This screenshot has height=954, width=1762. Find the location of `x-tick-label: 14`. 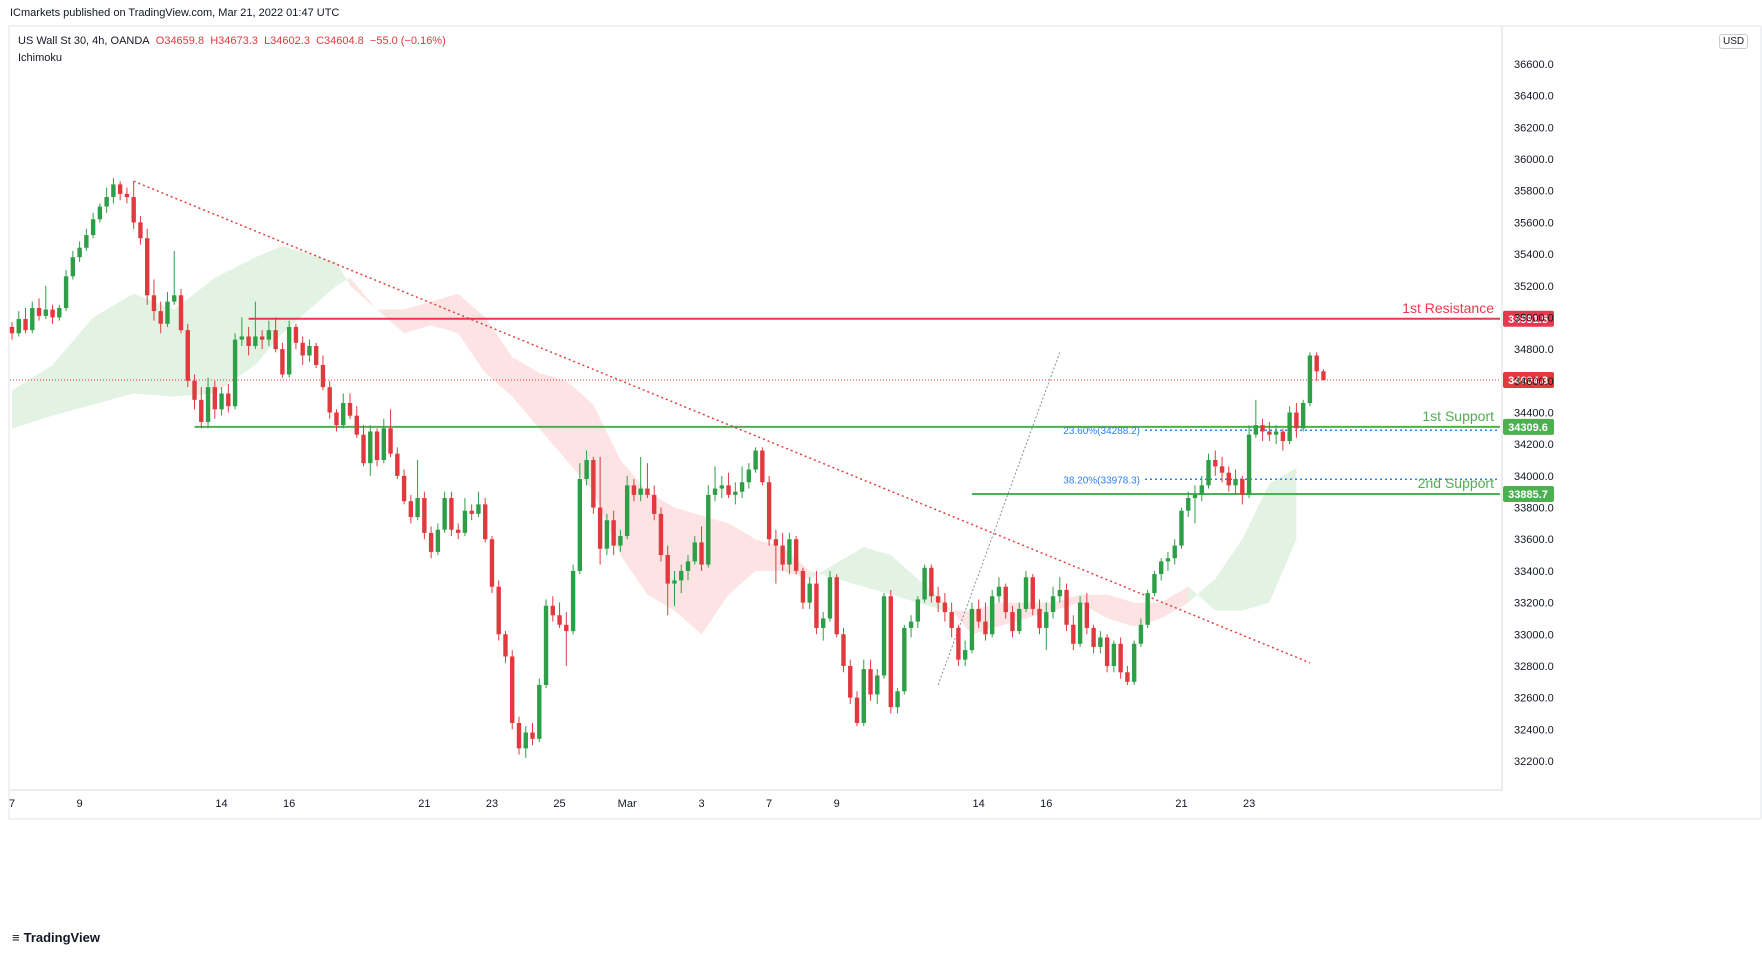

x-tick-label: 14 is located at coordinates (221, 804).